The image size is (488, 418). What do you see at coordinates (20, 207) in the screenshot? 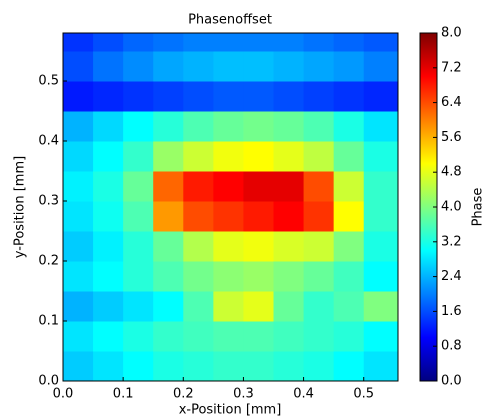
I see `y-axis-label: y-Position [mm]` at bounding box center [20, 207].